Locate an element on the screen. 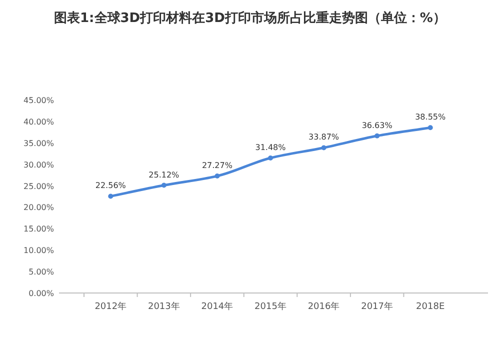 The image size is (500, 347). data-label: 36.63% is located at coordinates (377, 125).